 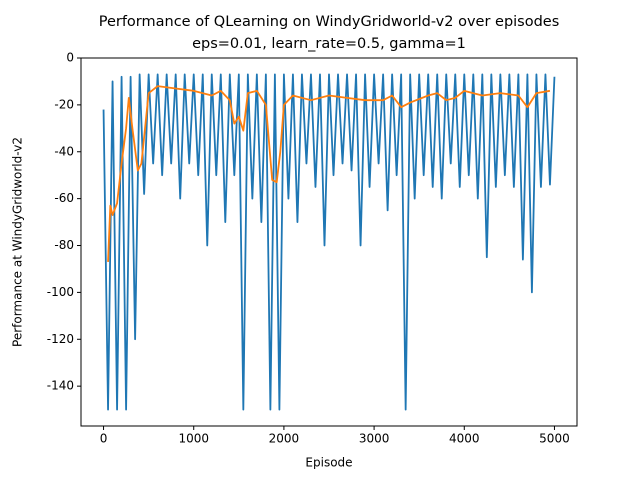 What do you see at coordinates (18, 242) in the screenshot?
I see `y-axis-label: Performance at WindyGridworld-v2` at bounding box center [18, 242].